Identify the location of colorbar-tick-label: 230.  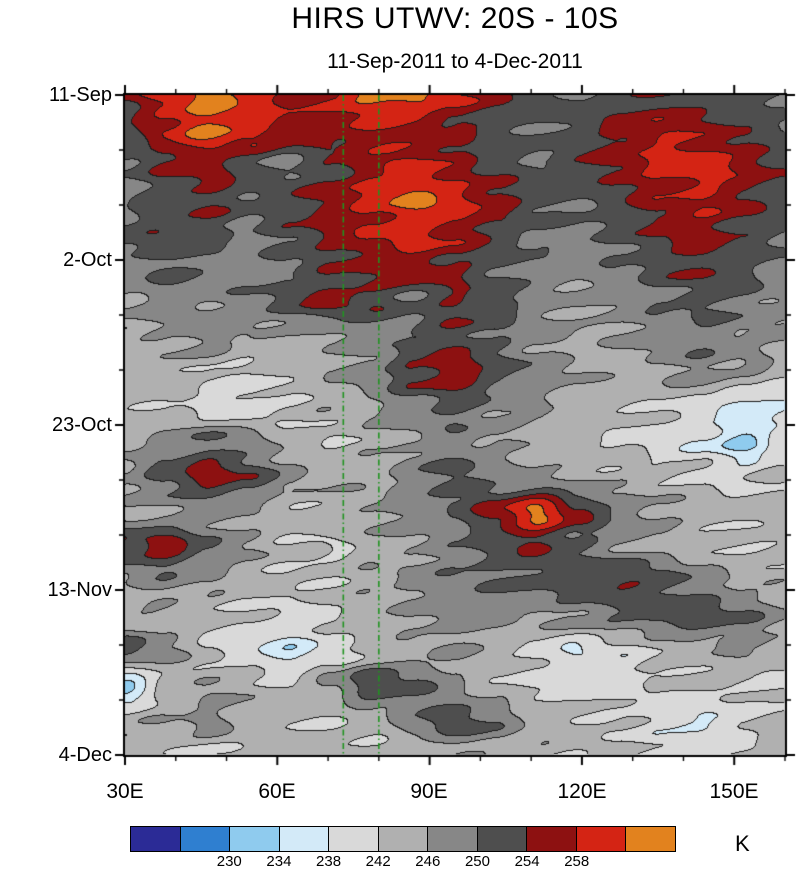
(229, 861).